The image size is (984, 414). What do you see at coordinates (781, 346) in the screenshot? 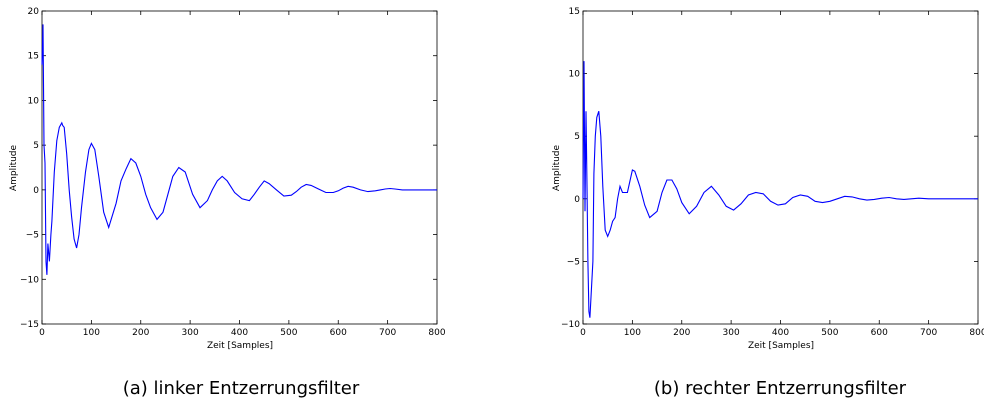
I see `xlabel-right: Zeit [Samples]` at bounding box center [781, 346].